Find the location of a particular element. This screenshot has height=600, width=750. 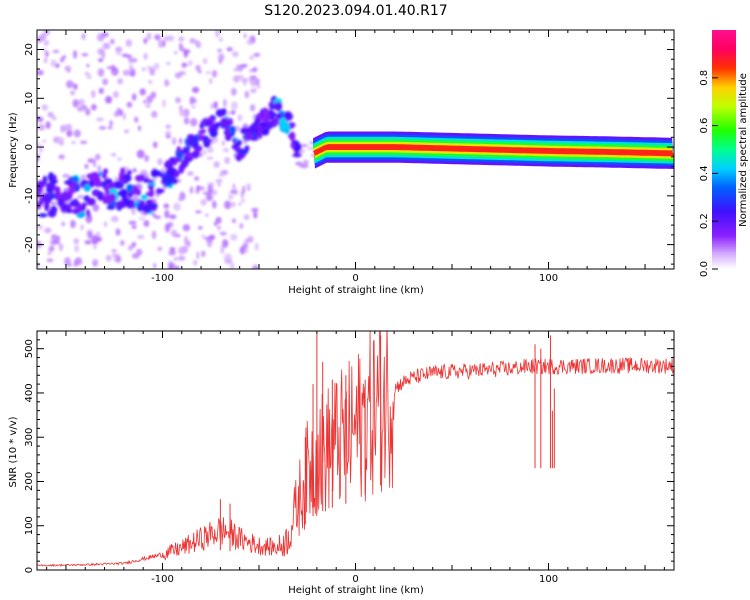

y-tick-label: 10 is located at coordinates (29, 98).